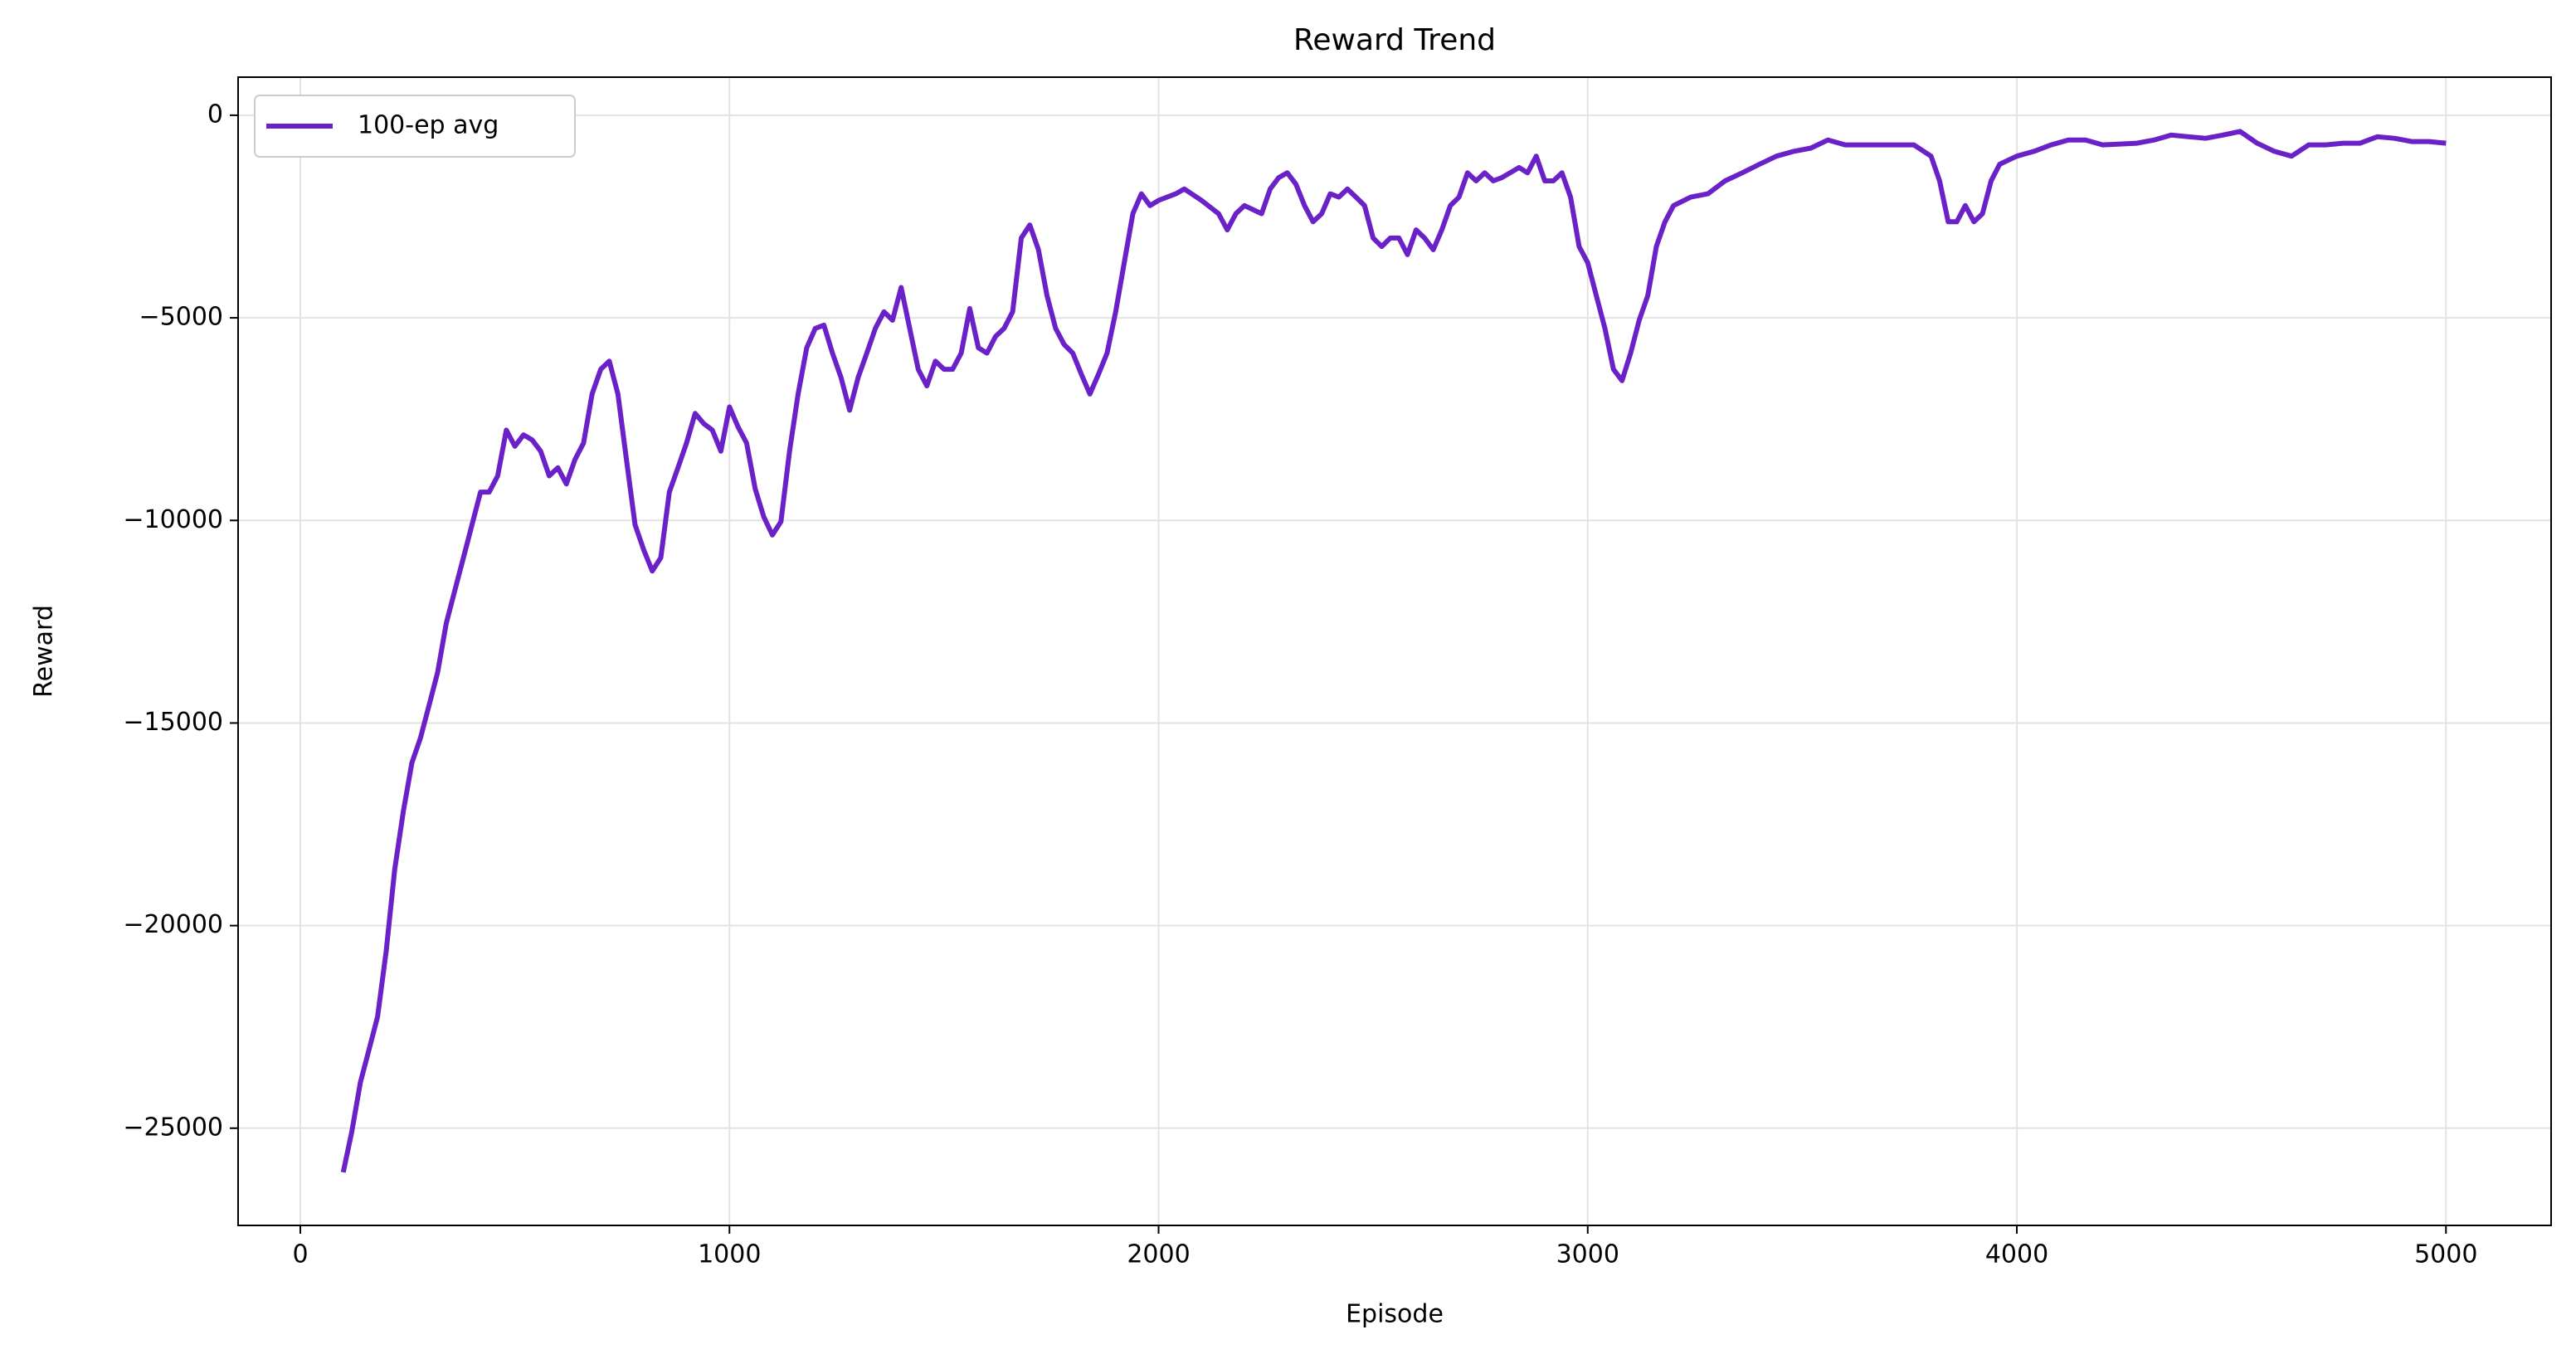 Image resolution: width=2576 pixels, height=1359 pixels. Describe the element at coordinates (1394, 40) in the screenshot. I see `chart-title: Reward Trend` at that location.